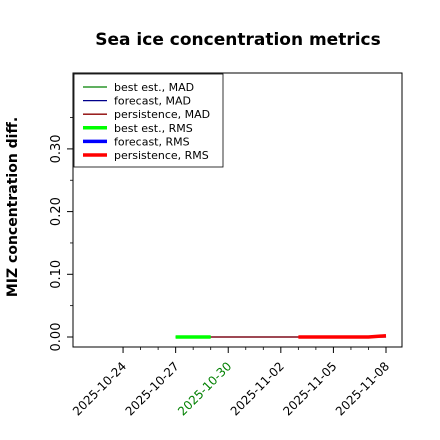 This screenshot has width=440, height=440. What do you see at coordinates (309, 388) in the screenshot?
I see `x-tick-label: 2025-11-05` at bounding box center [309, 388].